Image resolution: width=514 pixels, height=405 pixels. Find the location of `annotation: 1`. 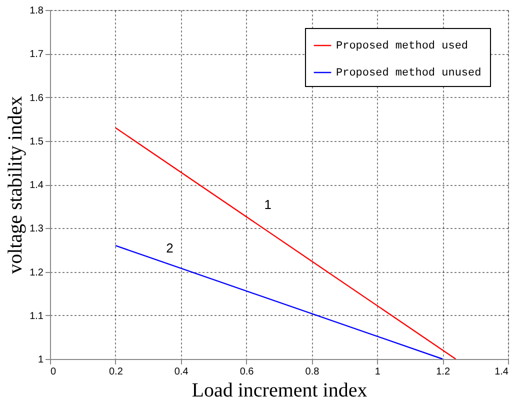

annotation: 1 is located at coordinates (268, 204).